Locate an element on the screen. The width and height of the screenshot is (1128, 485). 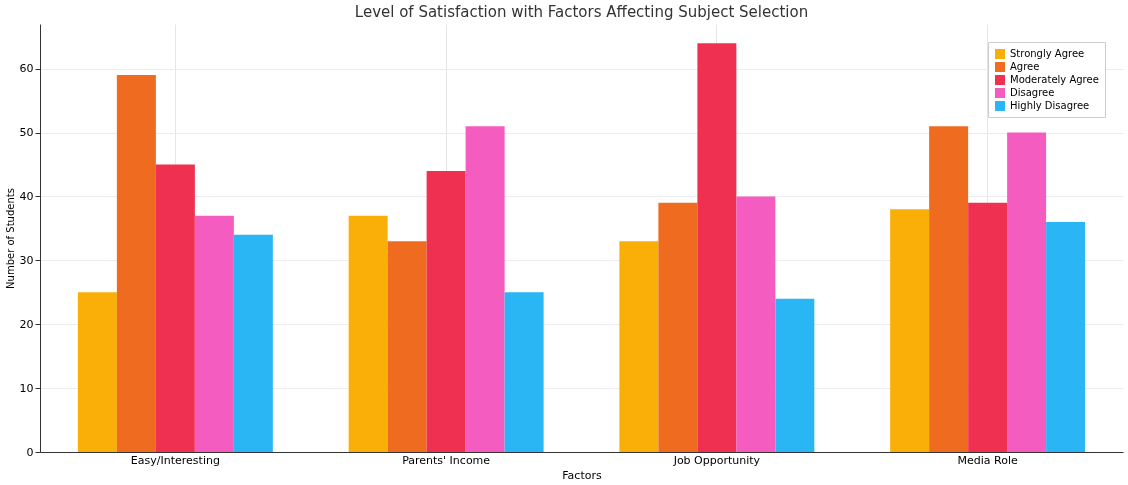
y-axis-title: Number of Students is located at coordinates (10, 238).